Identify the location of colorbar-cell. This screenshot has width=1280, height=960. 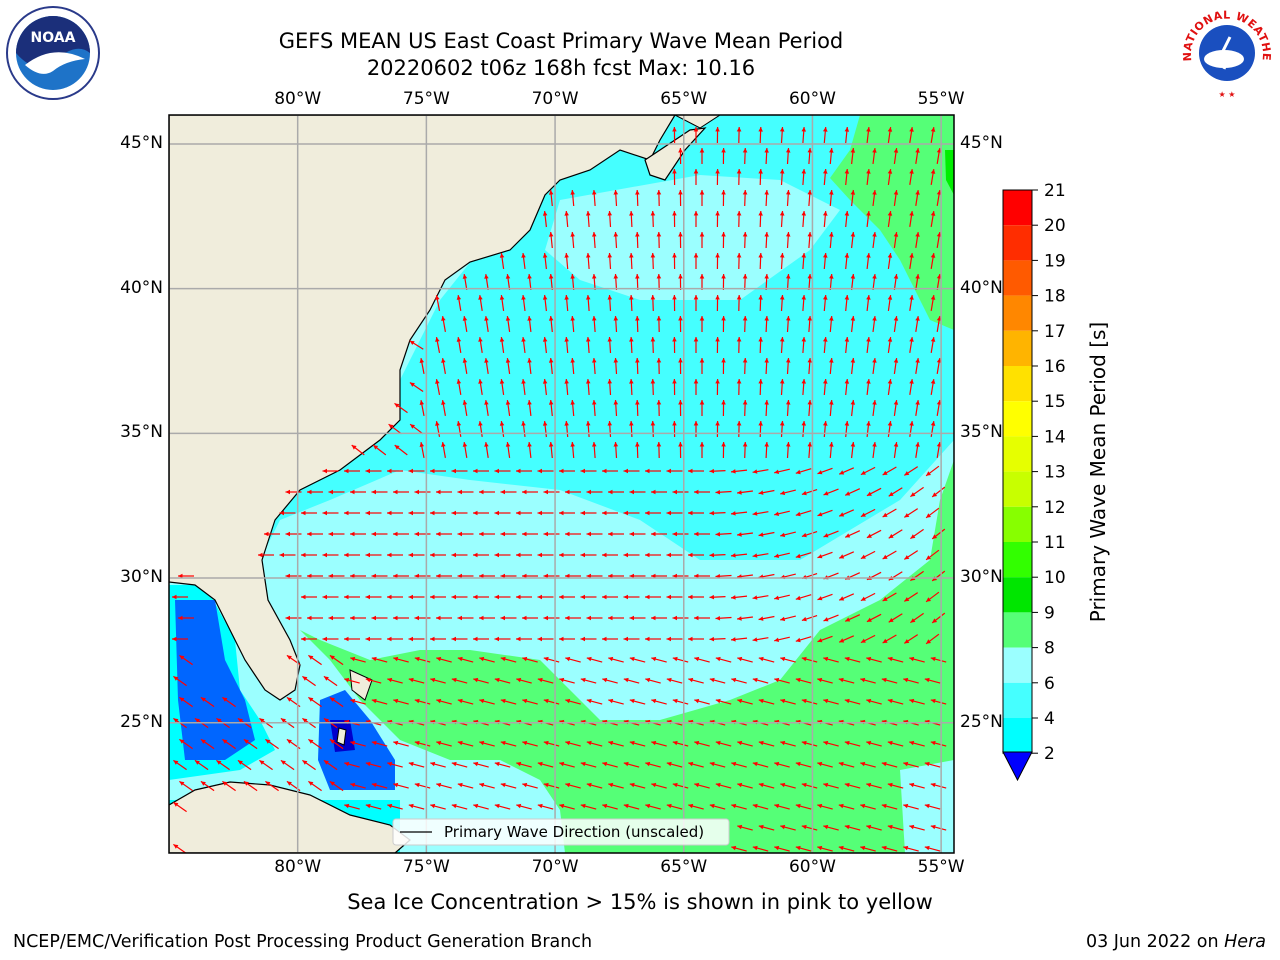
(1017, 243).